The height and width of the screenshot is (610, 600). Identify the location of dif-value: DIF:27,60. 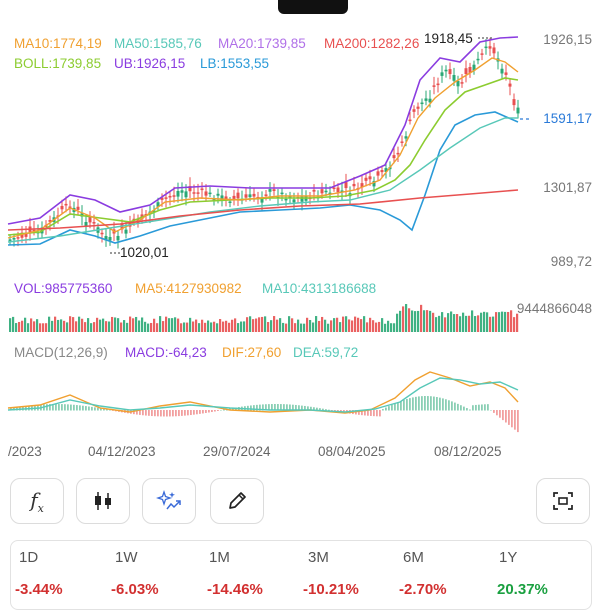
(252, 352).